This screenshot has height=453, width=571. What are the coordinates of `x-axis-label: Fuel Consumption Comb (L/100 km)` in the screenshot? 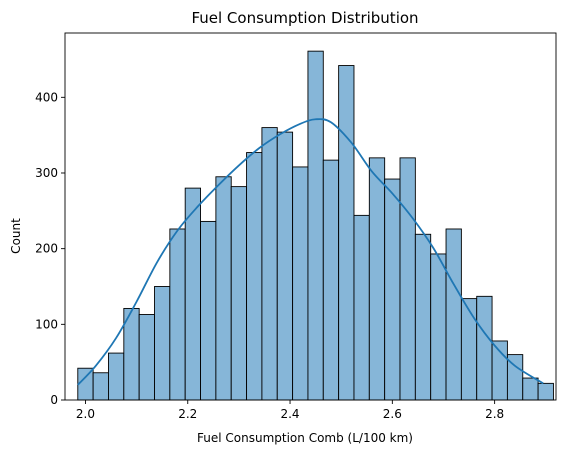 It's located at (305, 438).